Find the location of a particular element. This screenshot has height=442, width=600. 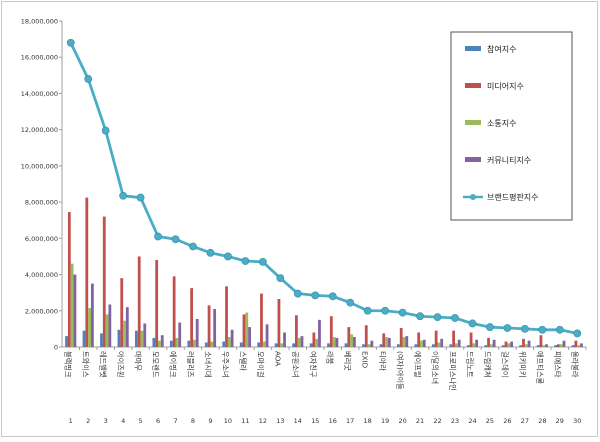

y-tick-label: 8,000,000 is located at coordinates (41, 203).